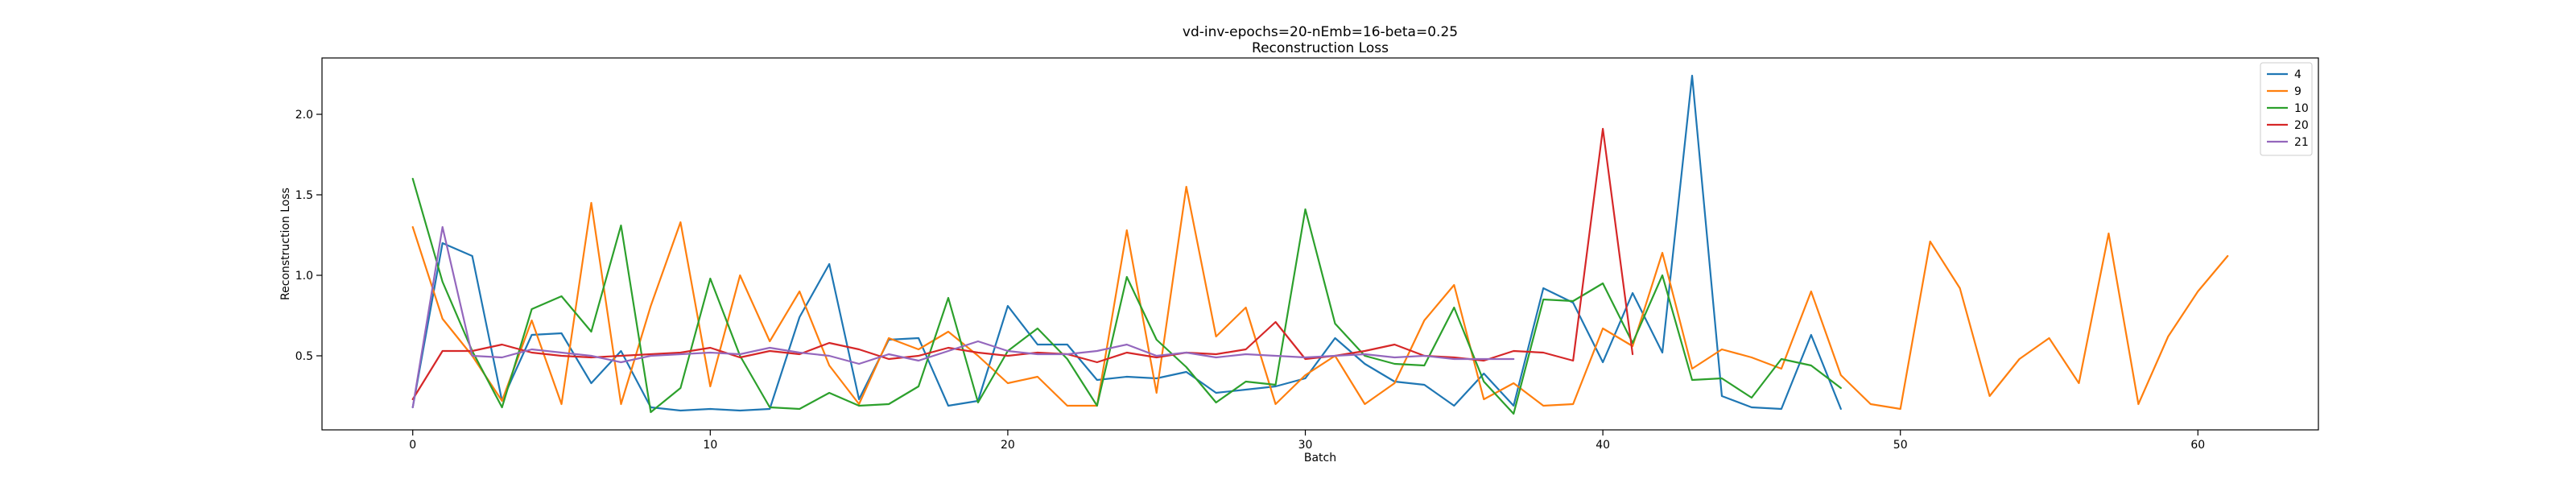 The width and height of the screenshot is (2576, 483). I want to click on y-tick-label: 1.0, so click(304, 276).